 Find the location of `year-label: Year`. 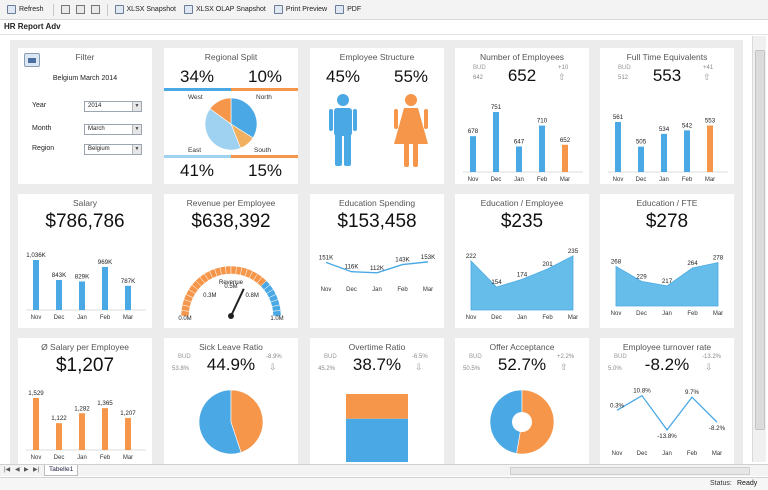

year-label: Year is located at coordinates (39, 105).